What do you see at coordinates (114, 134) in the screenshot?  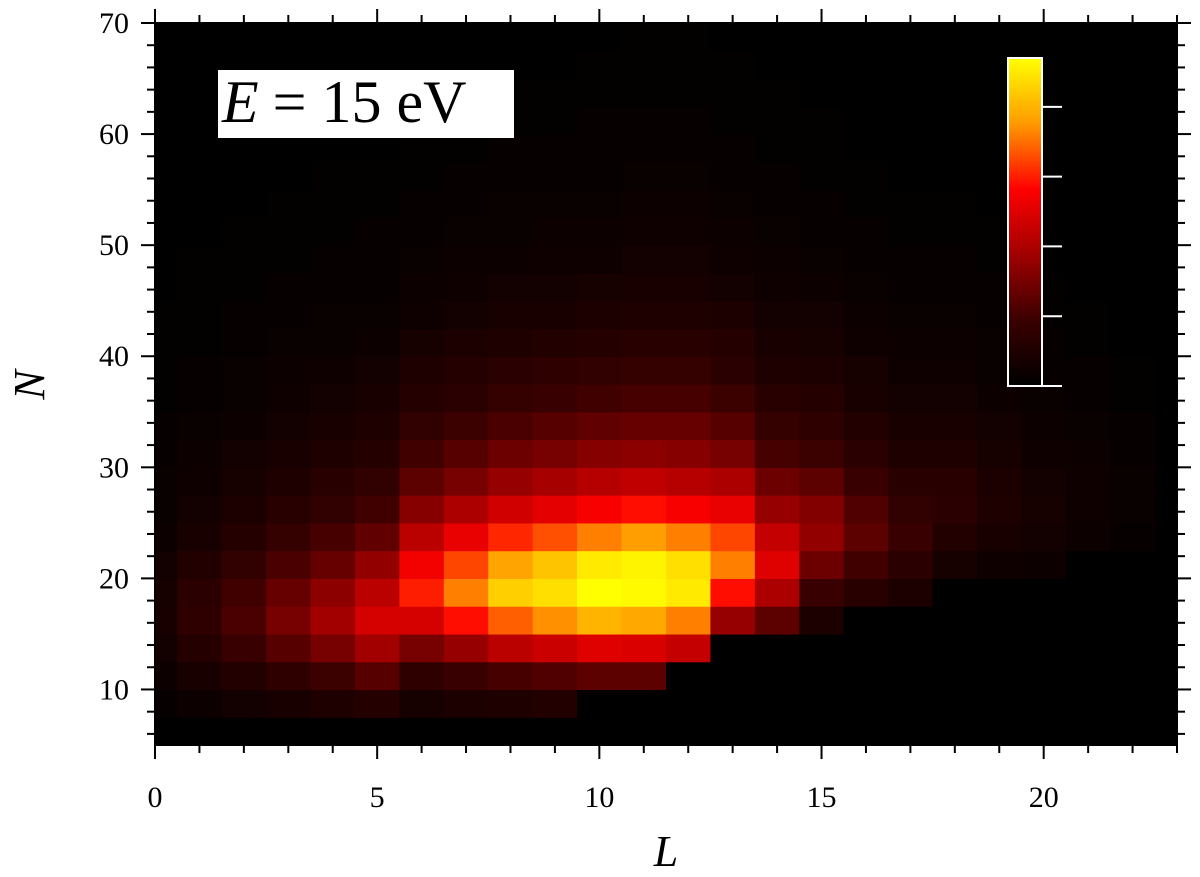 I see `y-tick-label: 60` at bounding box center [114, 134].